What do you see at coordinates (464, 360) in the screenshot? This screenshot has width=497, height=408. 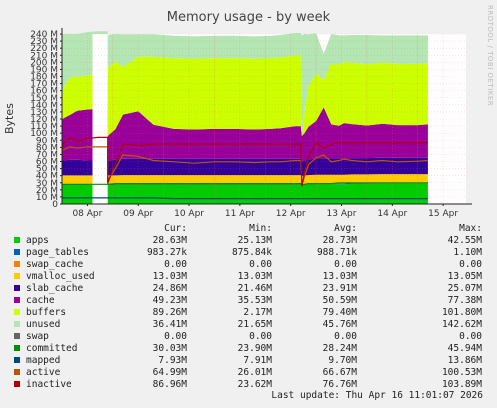 I see `legend-value-max: 13.86M` at bounding box center [464, 360].